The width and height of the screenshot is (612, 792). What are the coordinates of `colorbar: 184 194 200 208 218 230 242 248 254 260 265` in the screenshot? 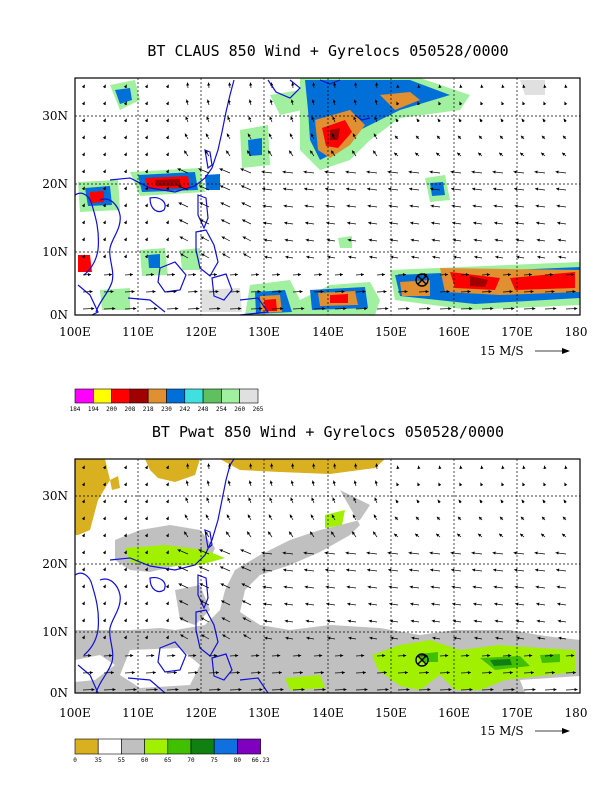 It's located at (167, 400).